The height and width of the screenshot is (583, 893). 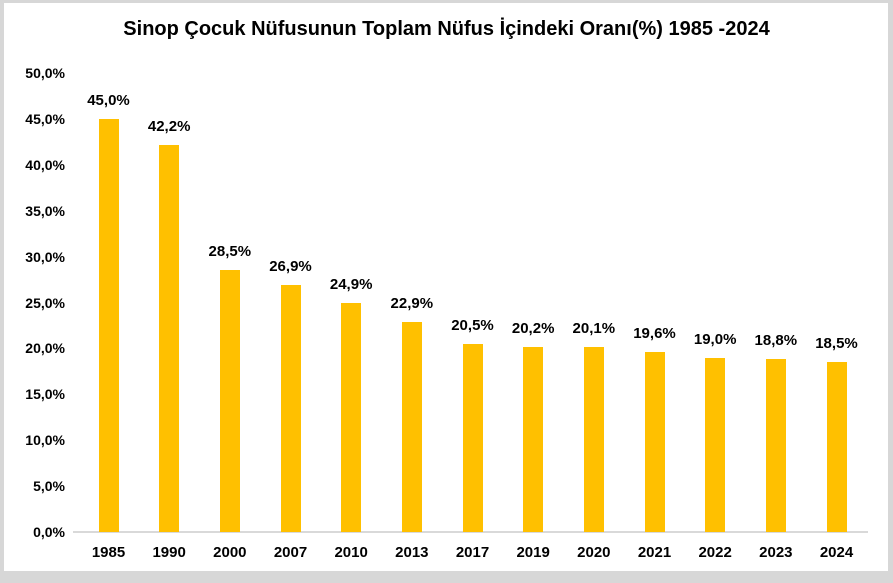 What do you see at coordinates (715, 444) in the screenshot?
I see `bar-2022` at bounding box center [715, 444].